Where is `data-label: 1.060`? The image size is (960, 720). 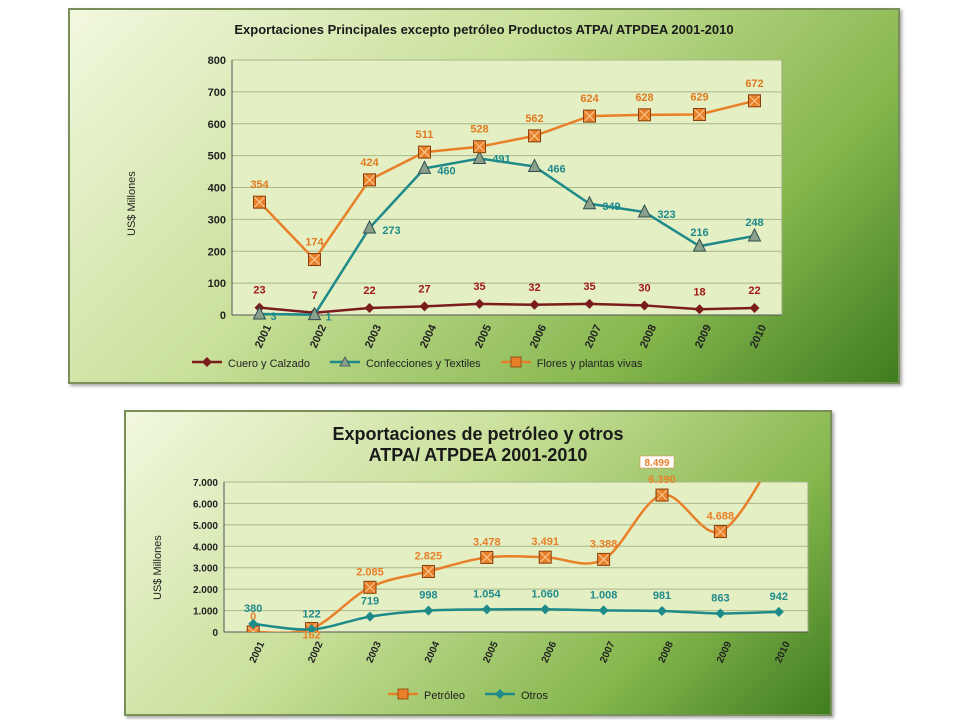 data-label: 1.060 is located at coordinates (545, 594).